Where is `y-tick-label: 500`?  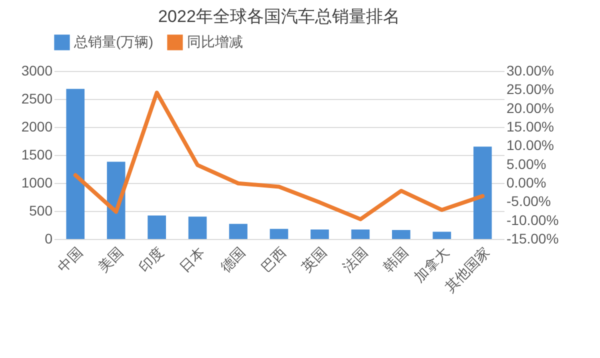 y-tick-label: 500 is located at coordinates (41, 210).